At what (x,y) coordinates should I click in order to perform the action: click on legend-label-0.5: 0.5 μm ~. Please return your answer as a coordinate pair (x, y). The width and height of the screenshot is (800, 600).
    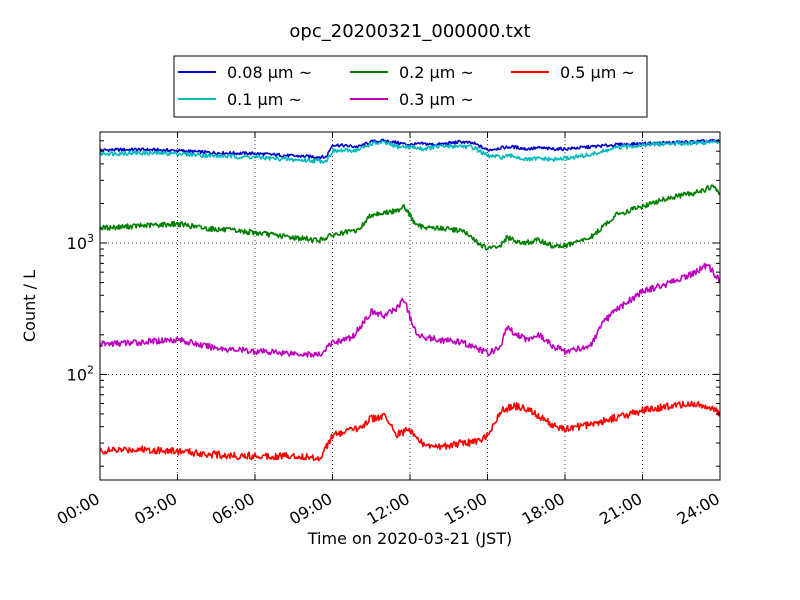
    Looking at the image, I should click on (597, 72).